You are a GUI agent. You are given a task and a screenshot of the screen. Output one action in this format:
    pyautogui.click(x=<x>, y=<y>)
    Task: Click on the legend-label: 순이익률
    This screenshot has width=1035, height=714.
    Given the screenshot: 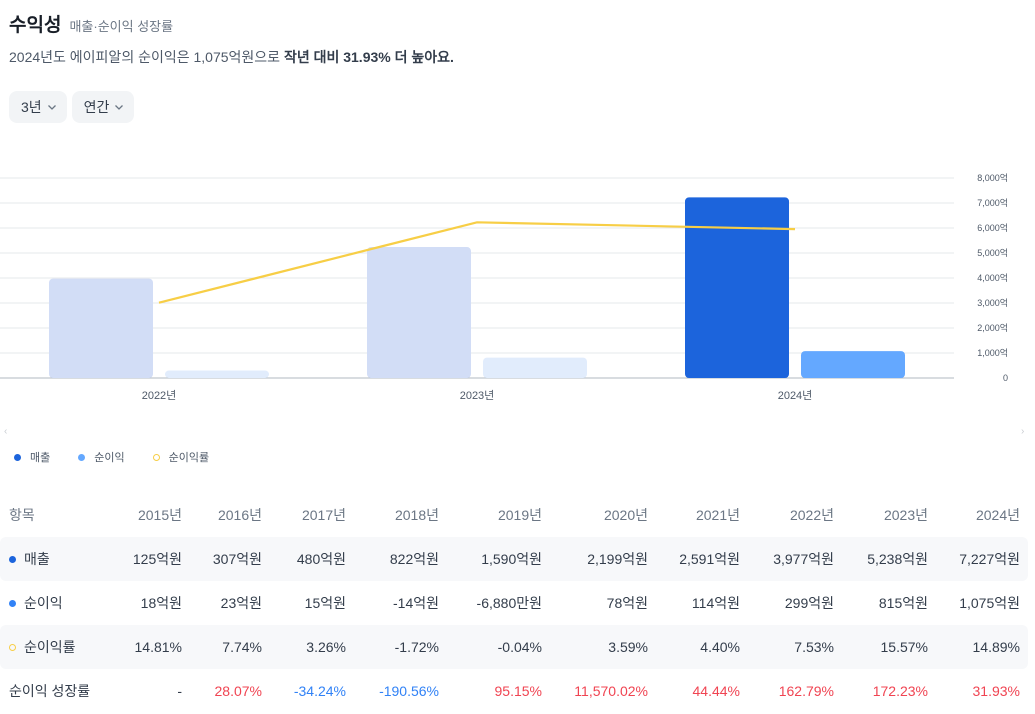 What is the action you would take?
    pyautogui.click(x=189, y=458)
    